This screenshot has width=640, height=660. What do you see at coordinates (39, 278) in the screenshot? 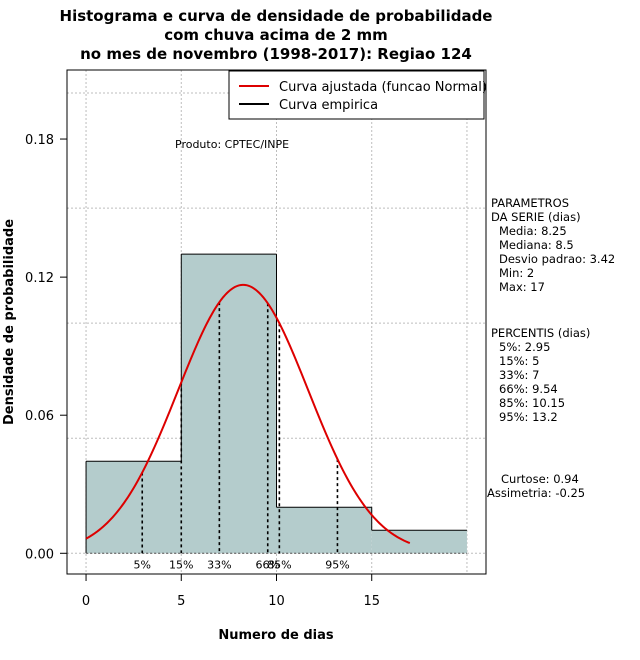
I see `y-tick-label: 0.12` at bounding box center [39, 278].